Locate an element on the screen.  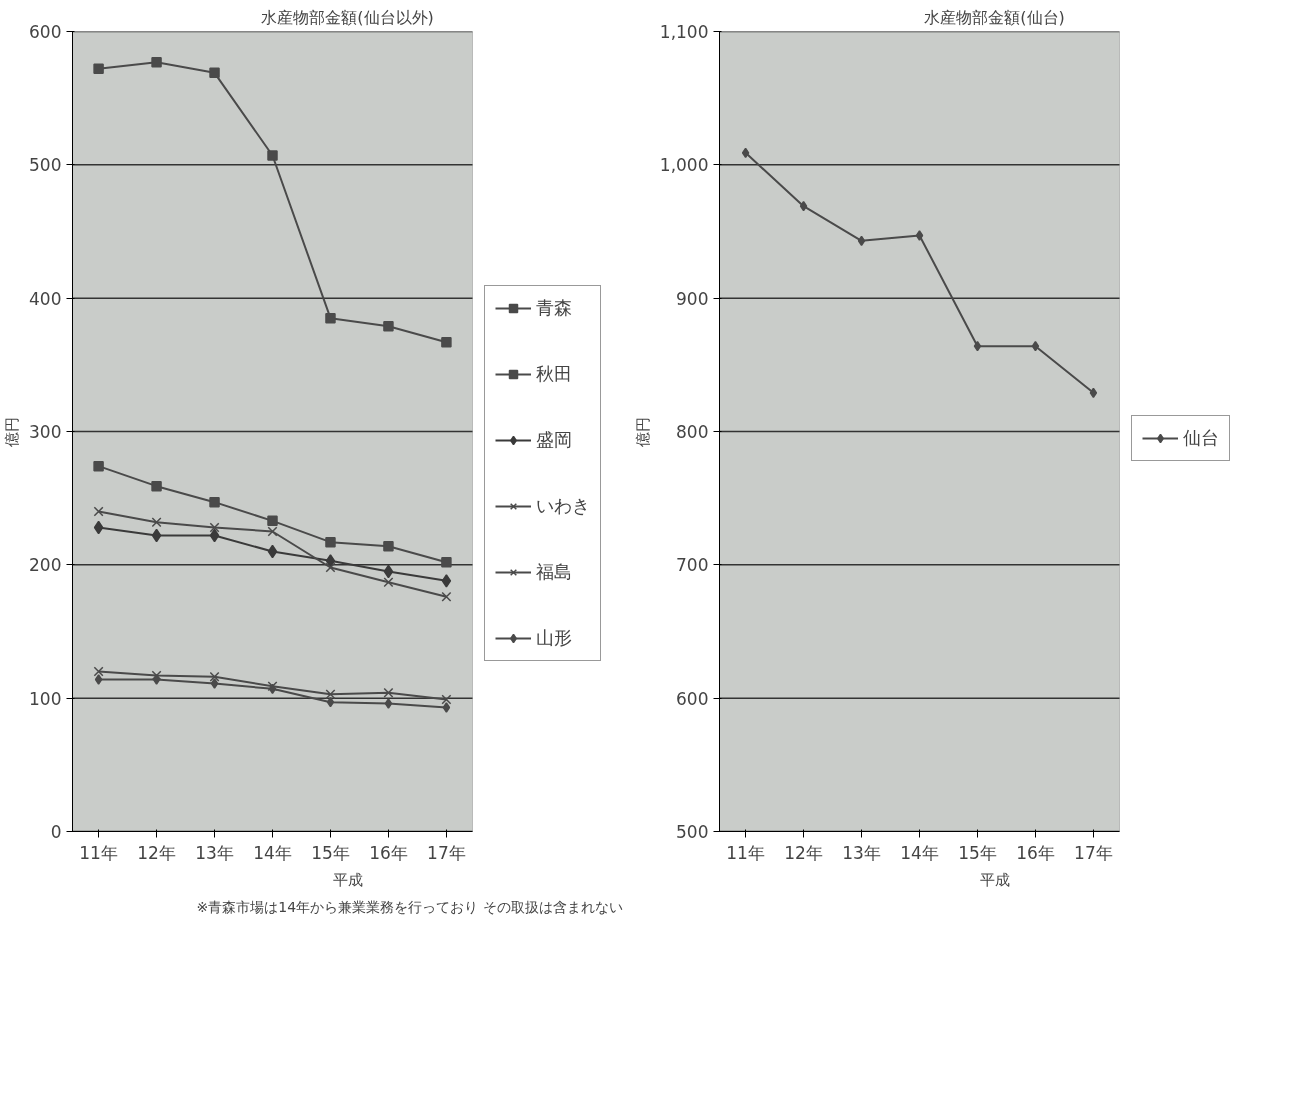
y-tick-label: 400 is located at coordinates (45, 298).